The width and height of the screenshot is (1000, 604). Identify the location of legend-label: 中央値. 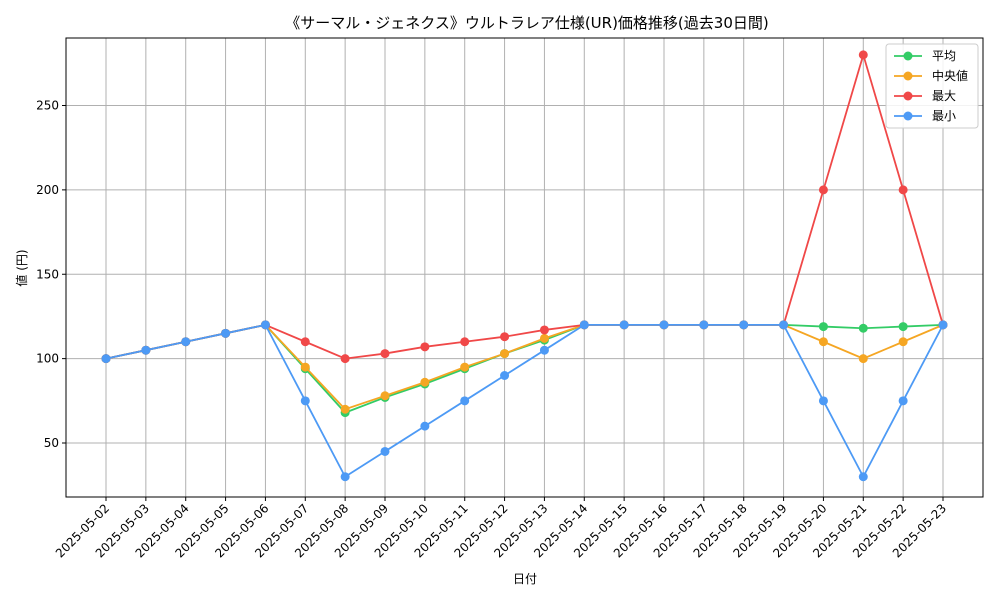
(950, 75).